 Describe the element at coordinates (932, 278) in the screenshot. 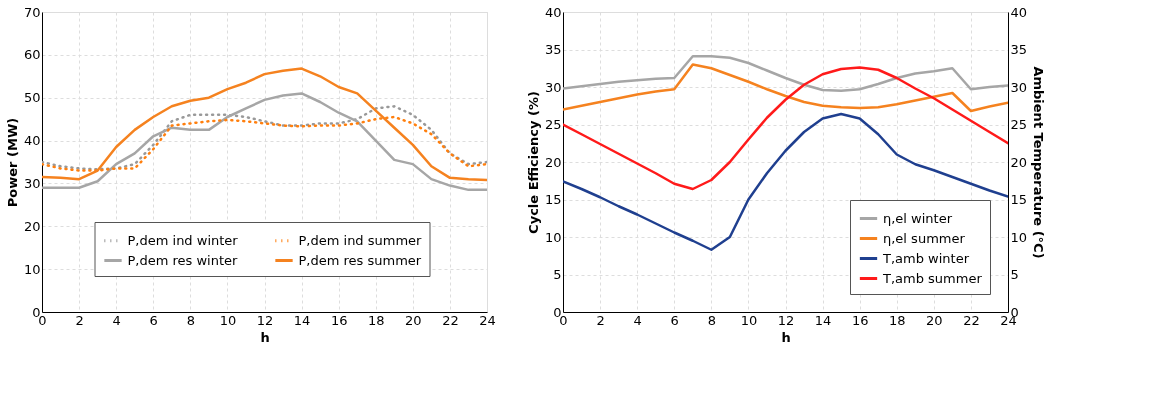

I see `legend-label: T,amb summer` at that location.